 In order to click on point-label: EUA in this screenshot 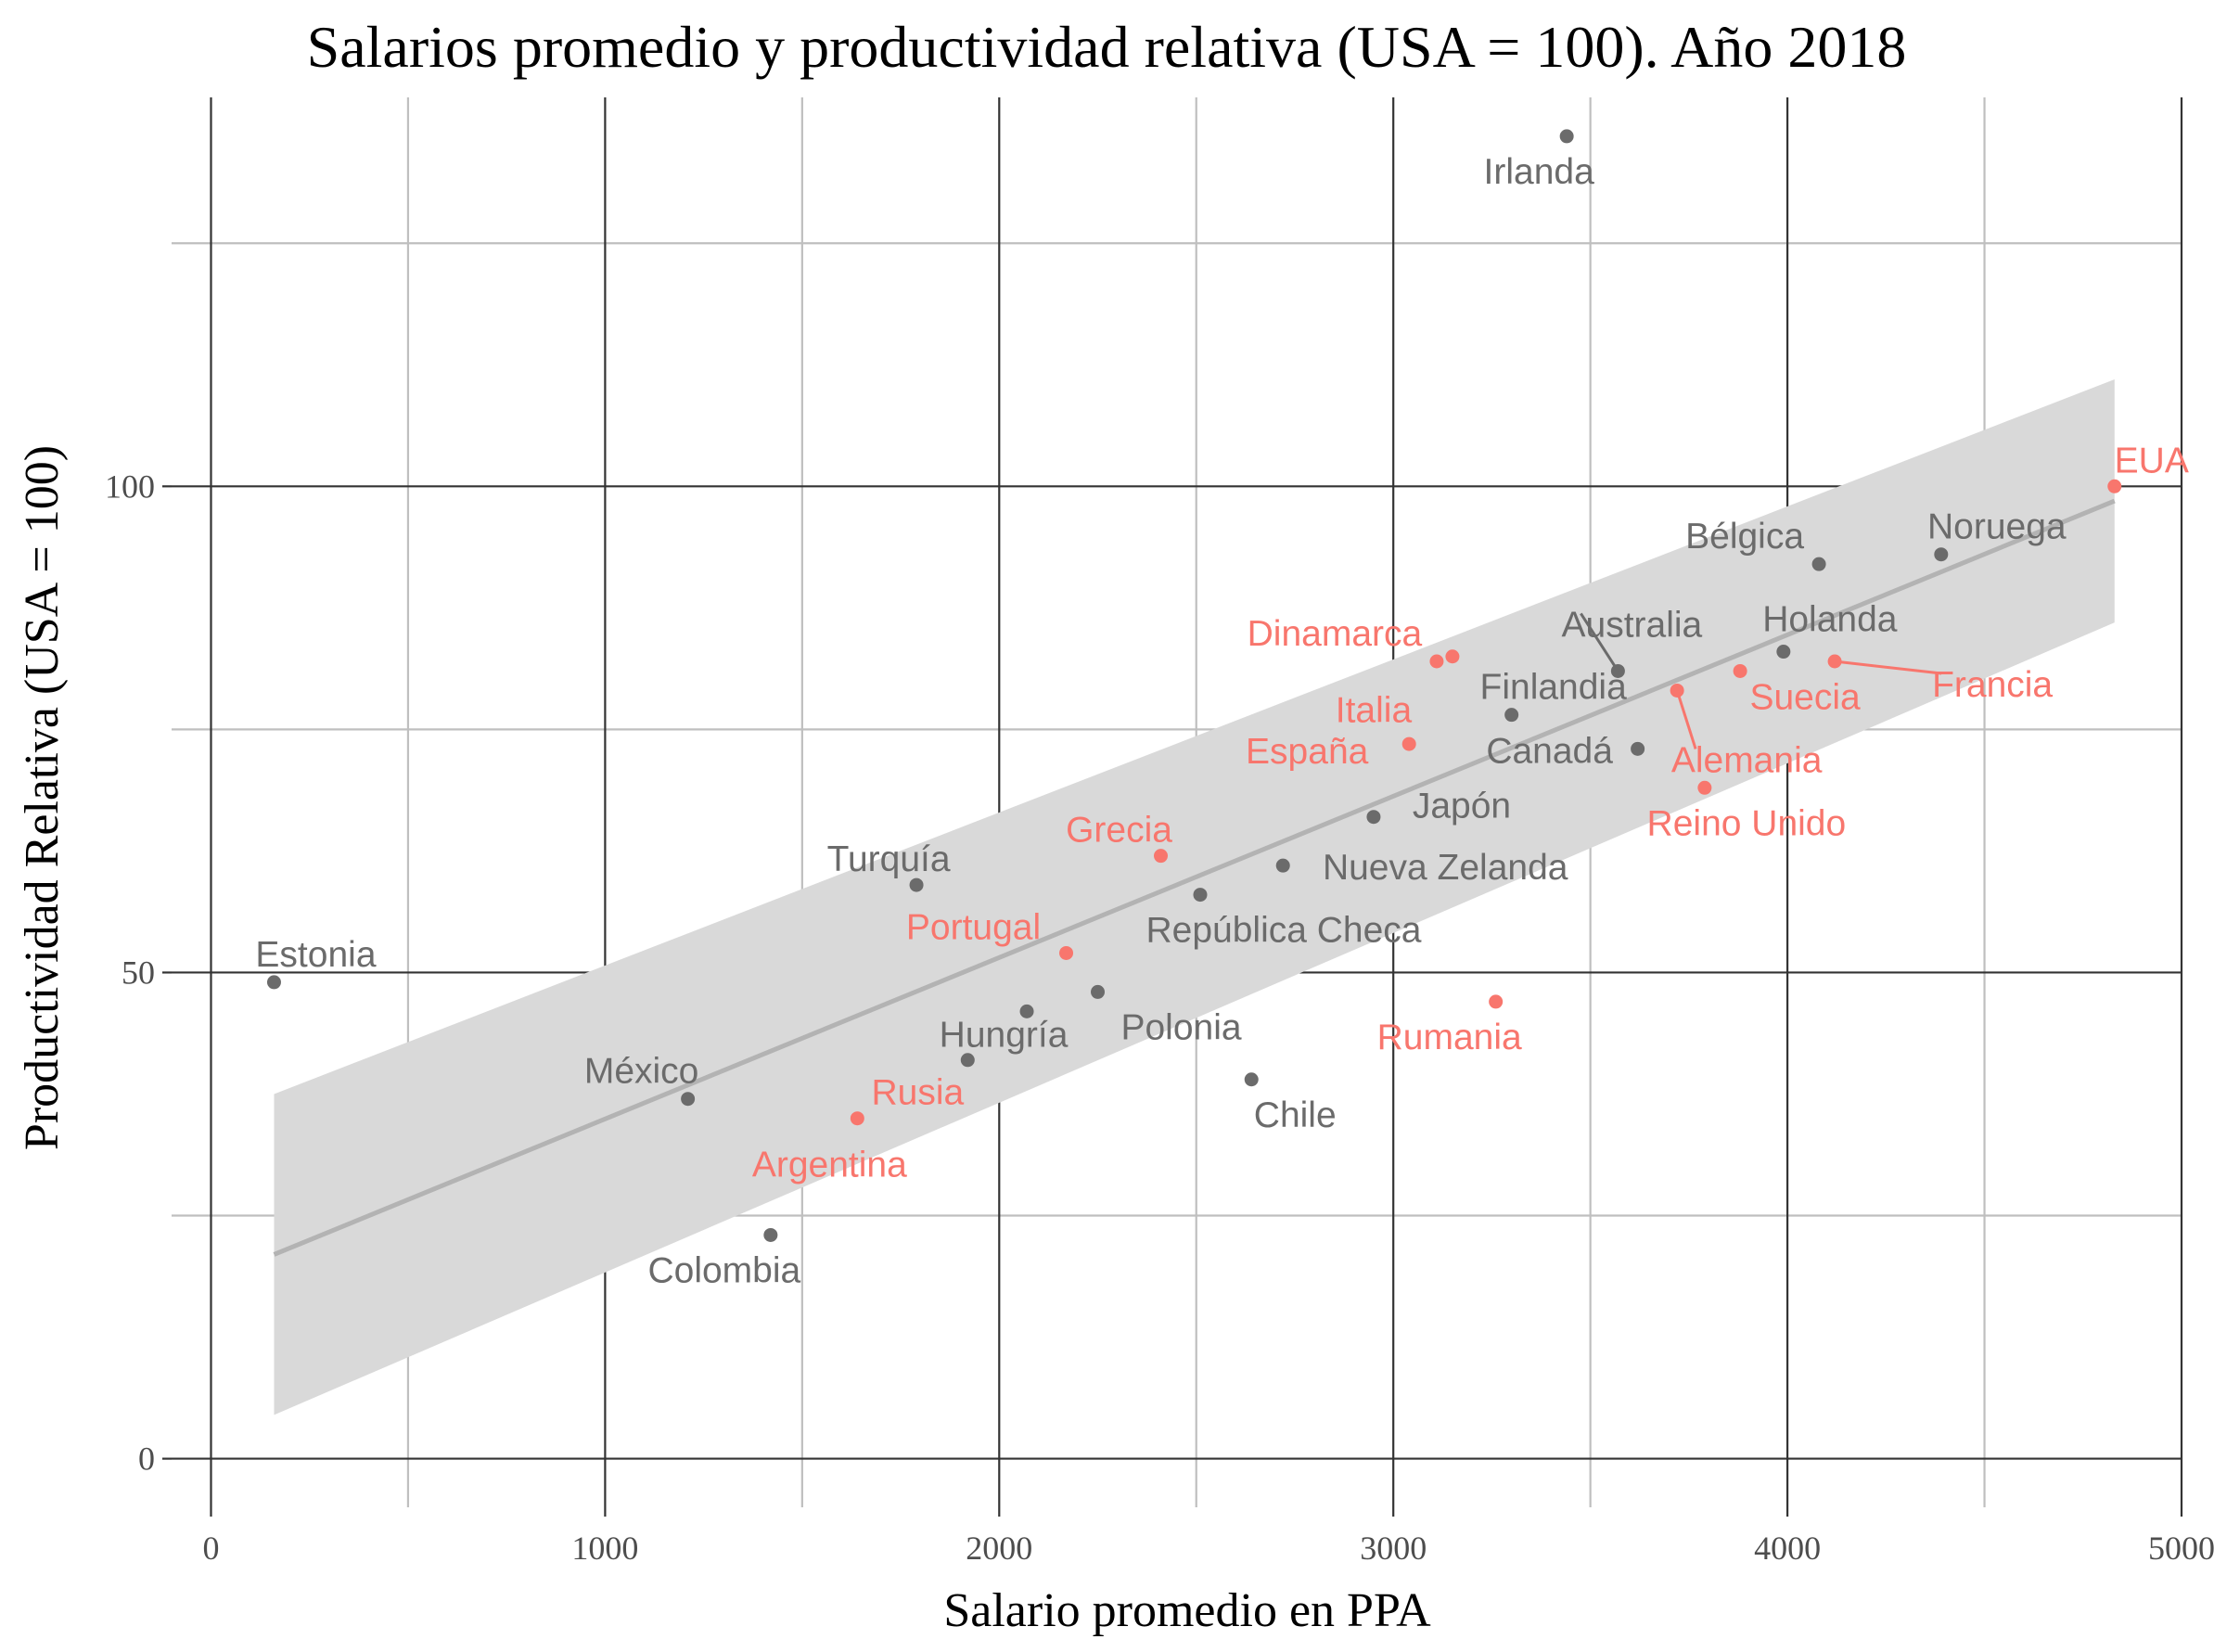, I will do `click(2152, 460)`.